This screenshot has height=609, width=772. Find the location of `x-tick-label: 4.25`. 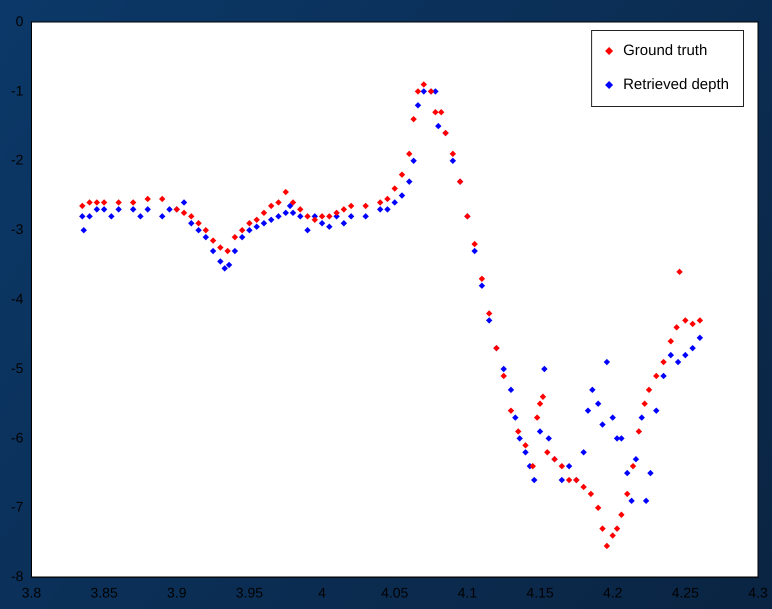

x-tick-label: 4.25 is located at coordinates (686, 592).